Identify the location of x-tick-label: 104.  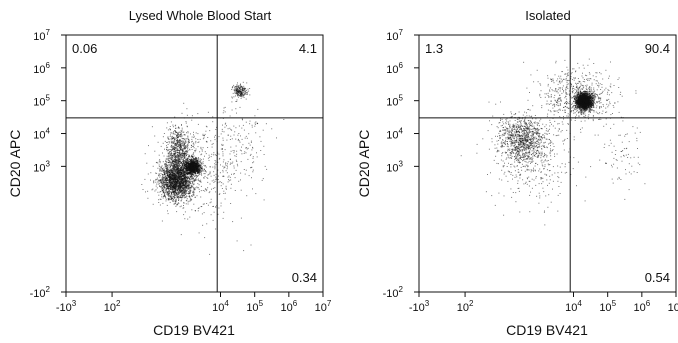
(220, 306).